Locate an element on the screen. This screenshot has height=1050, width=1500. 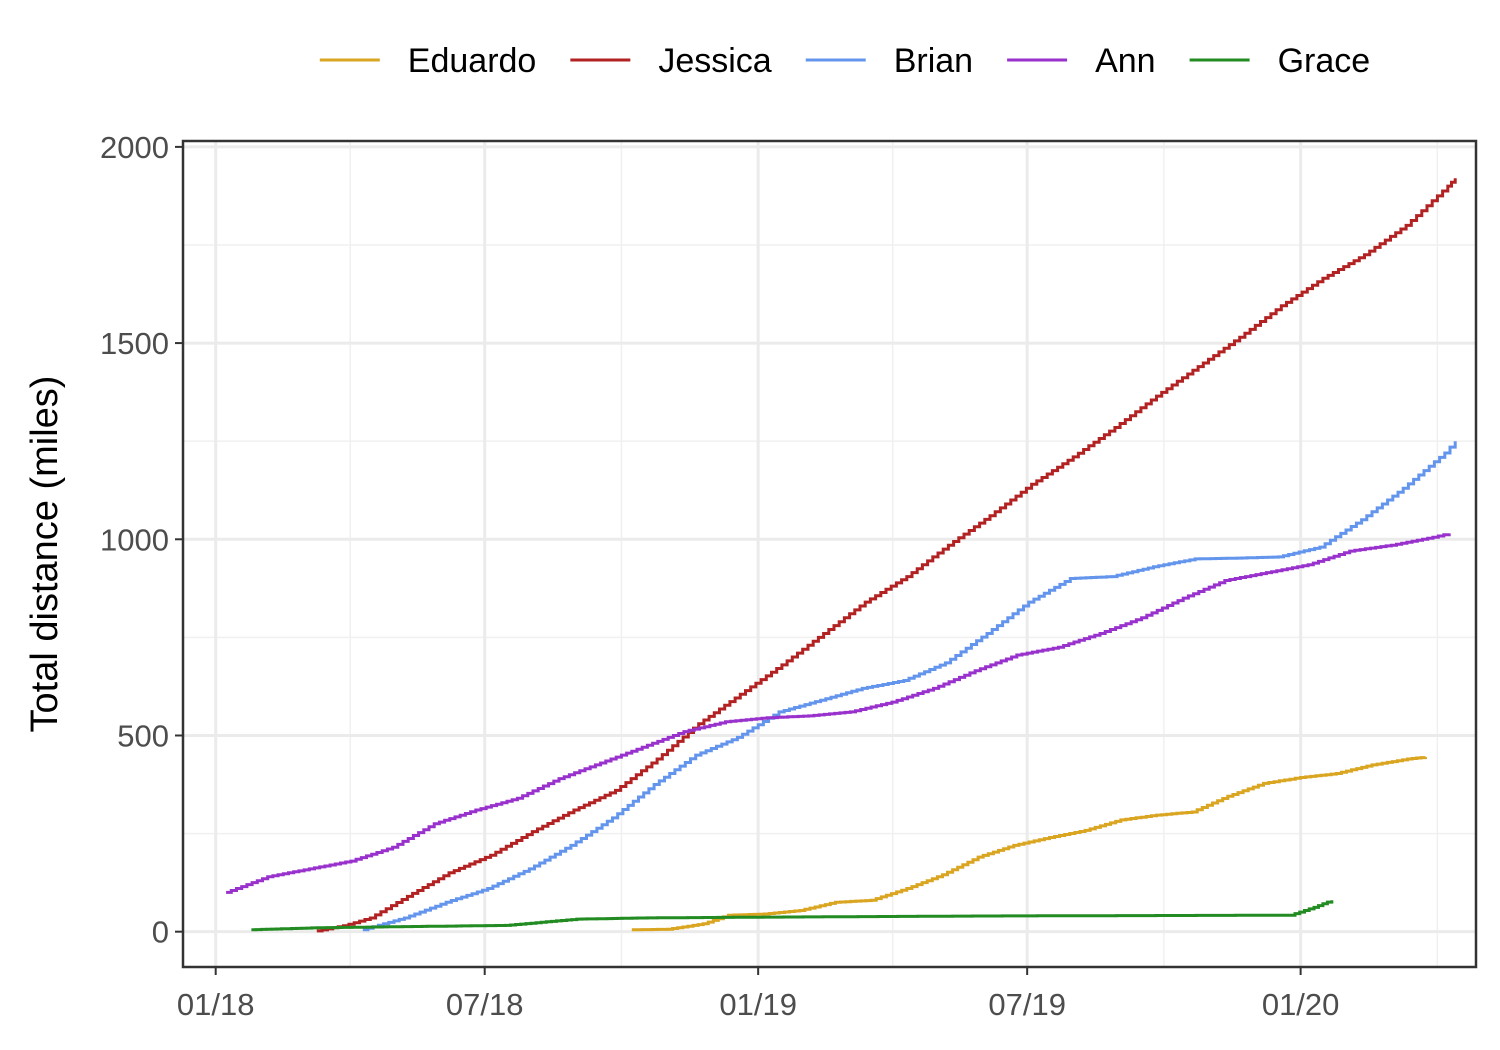
legend-item-jessica: Jessica is located at coordinates (671, 61).